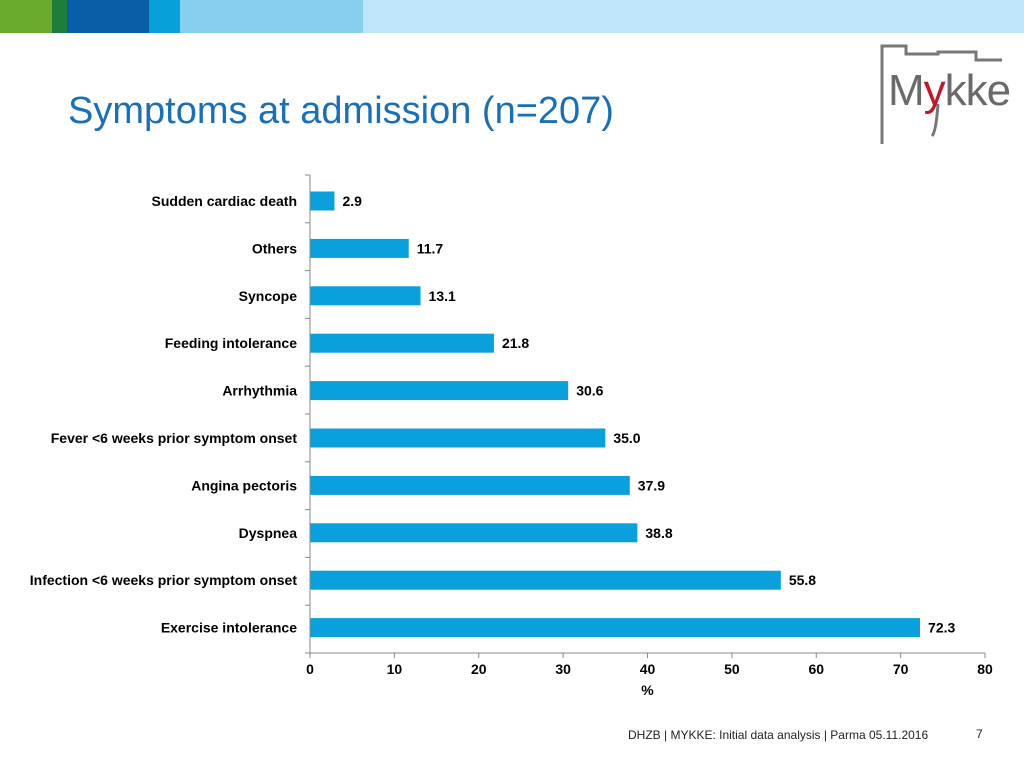  What do you see at coordinates (229, 628) in the screenshot?
I see `category-label: Exercise intolerance` at bounding box center [229, 628].